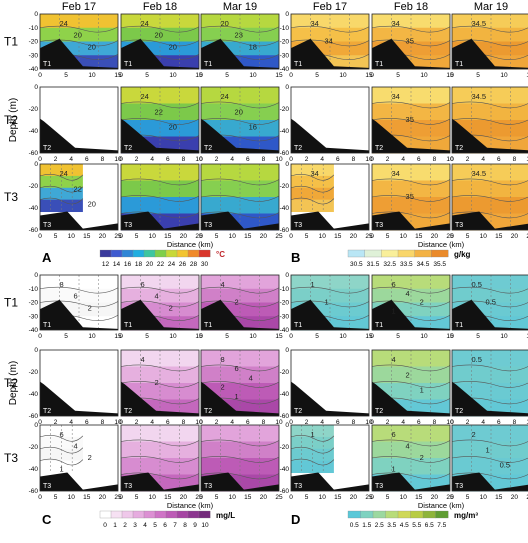 Image resolution: width=528 pixels, height=543 pixels. What do you see at coordinates (327, 302) in the screenshot?
I see `contour-value-label: 1` at bounding box center [327, 302].